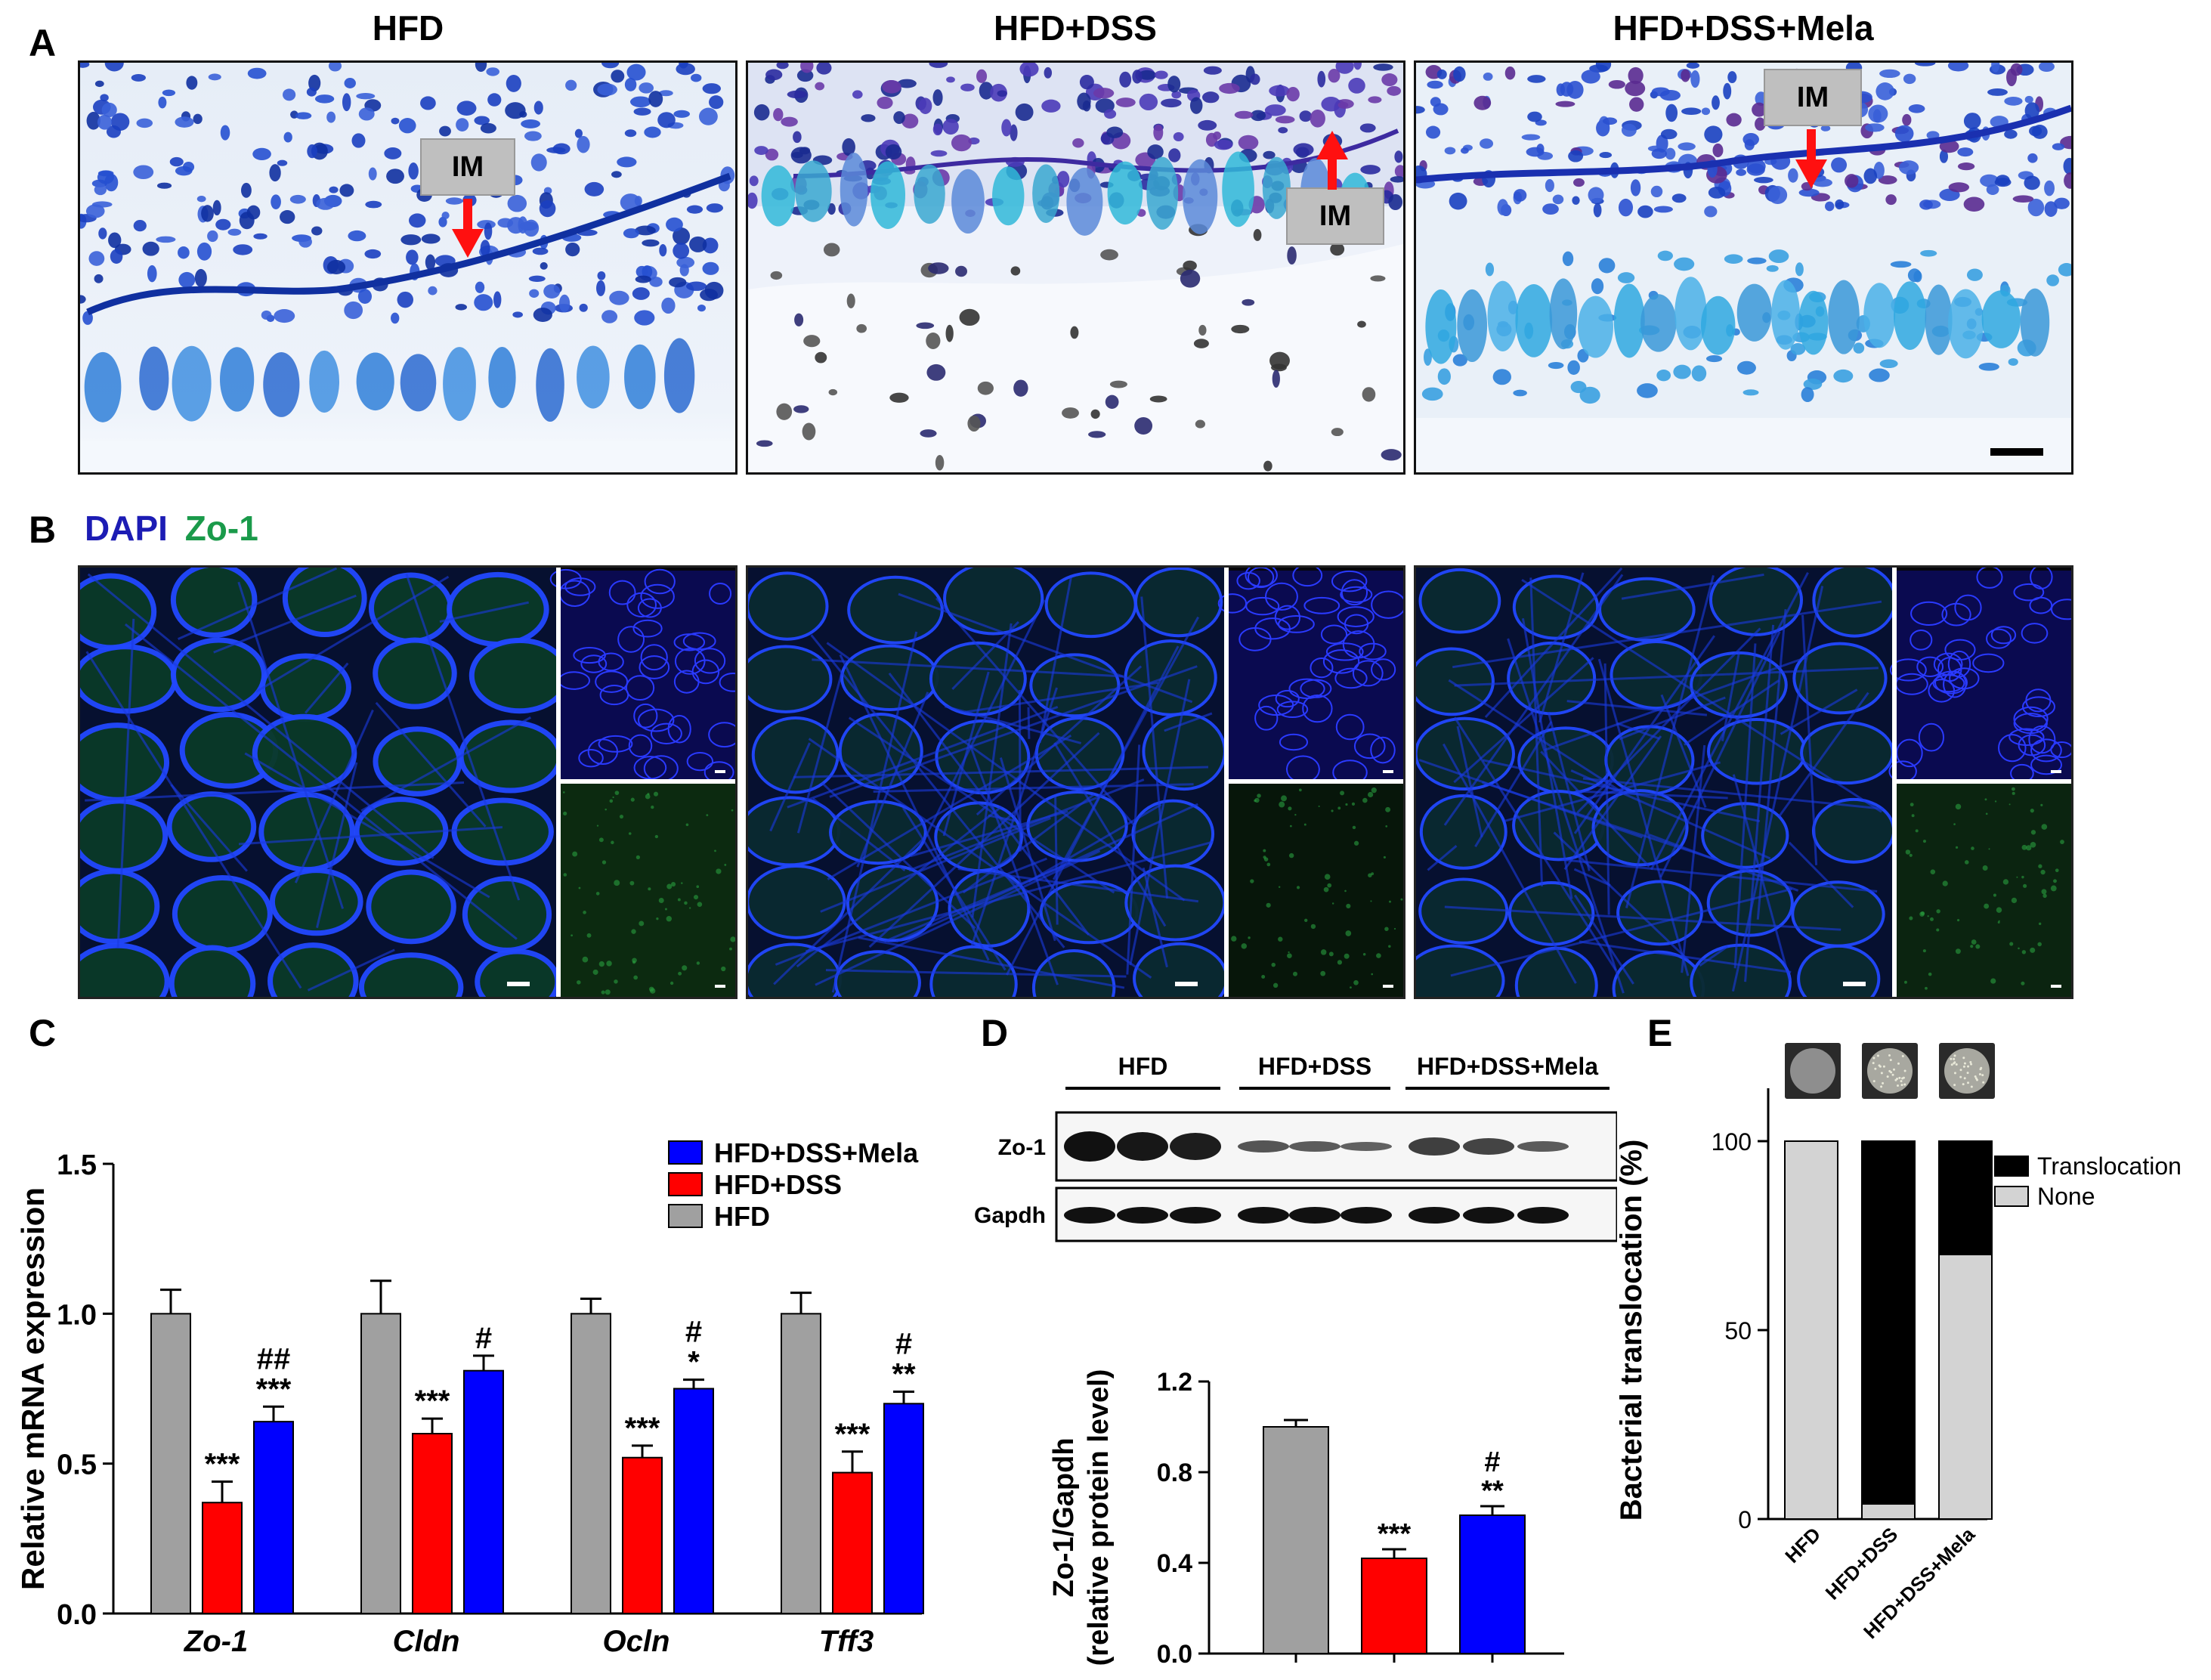 The image size is (2211, 1680). Describe the element at coordinates (2109, 1166) in the screenshot. I see `chart-e-legend-label: Translocation` at that location.